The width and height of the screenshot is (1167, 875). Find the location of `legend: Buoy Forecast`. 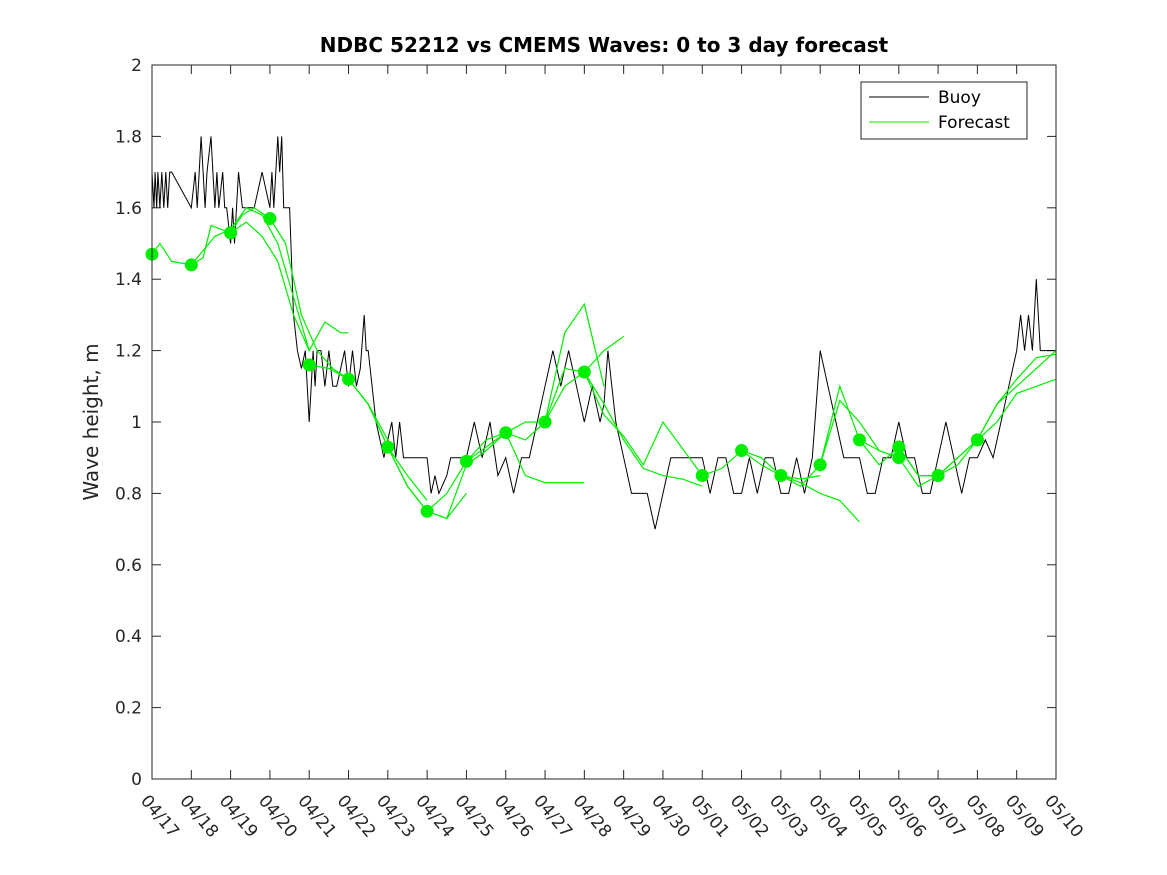

legend: Buoy Forecast is located at coordinates (944, 110).